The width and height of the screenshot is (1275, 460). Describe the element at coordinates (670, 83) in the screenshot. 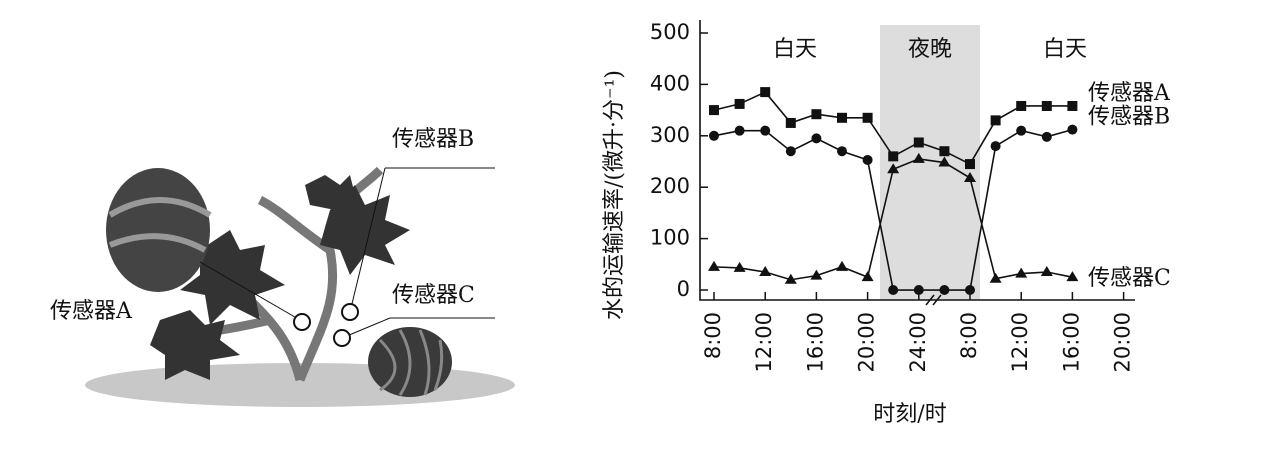

I see `y-tick-label: 400` at that location.